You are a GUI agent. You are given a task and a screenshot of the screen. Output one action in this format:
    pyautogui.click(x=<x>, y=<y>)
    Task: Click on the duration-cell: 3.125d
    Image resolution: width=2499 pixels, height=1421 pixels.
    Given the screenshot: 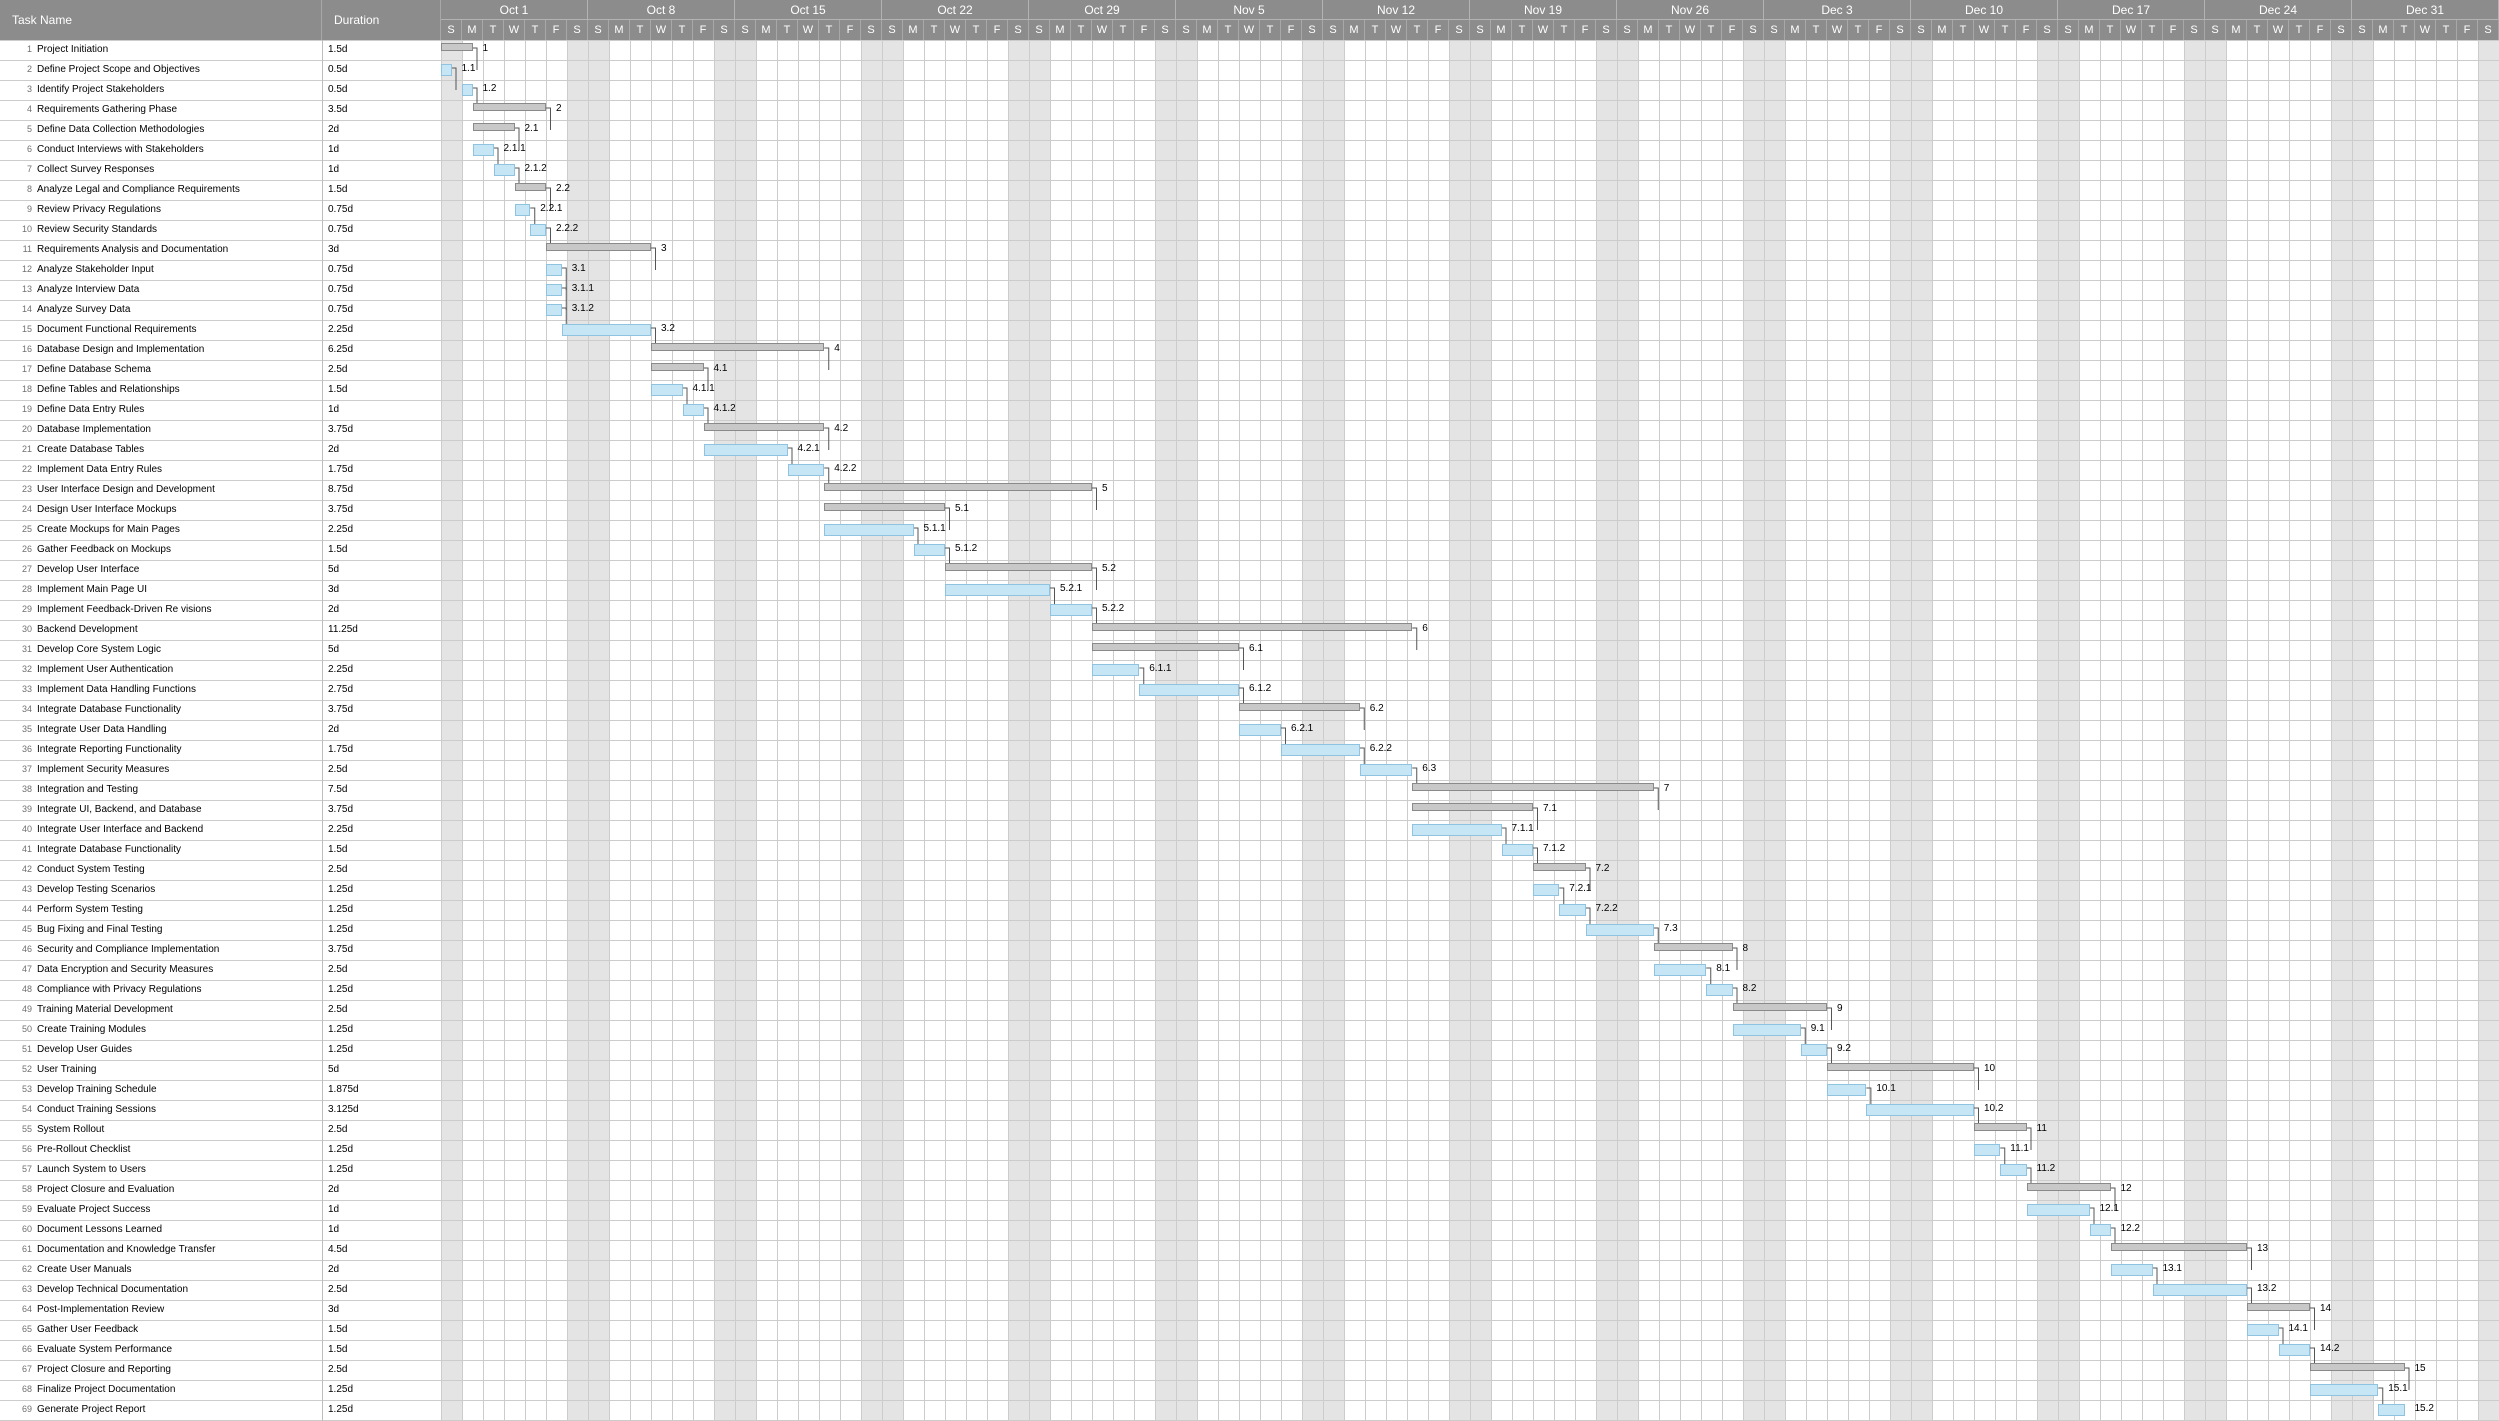 What is the action you would take?
    pyautogui.click(x=343, y=1109)
    